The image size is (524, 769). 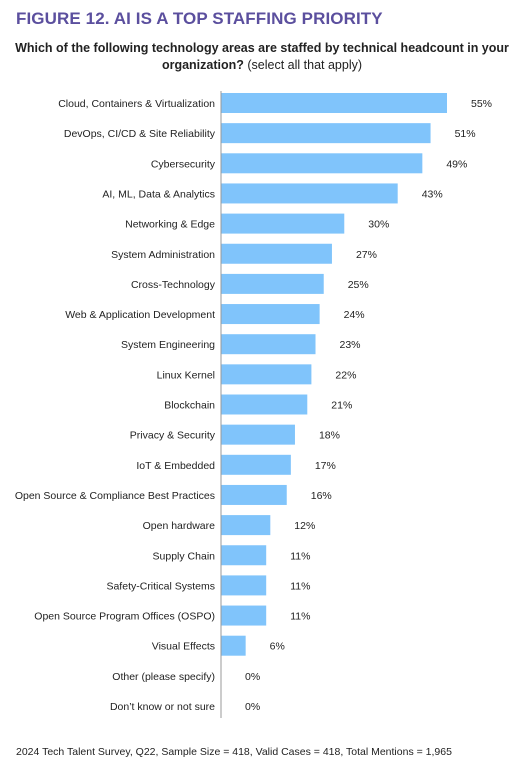 I want to click on bar-linux-kernel, so click(x=266, y=374).